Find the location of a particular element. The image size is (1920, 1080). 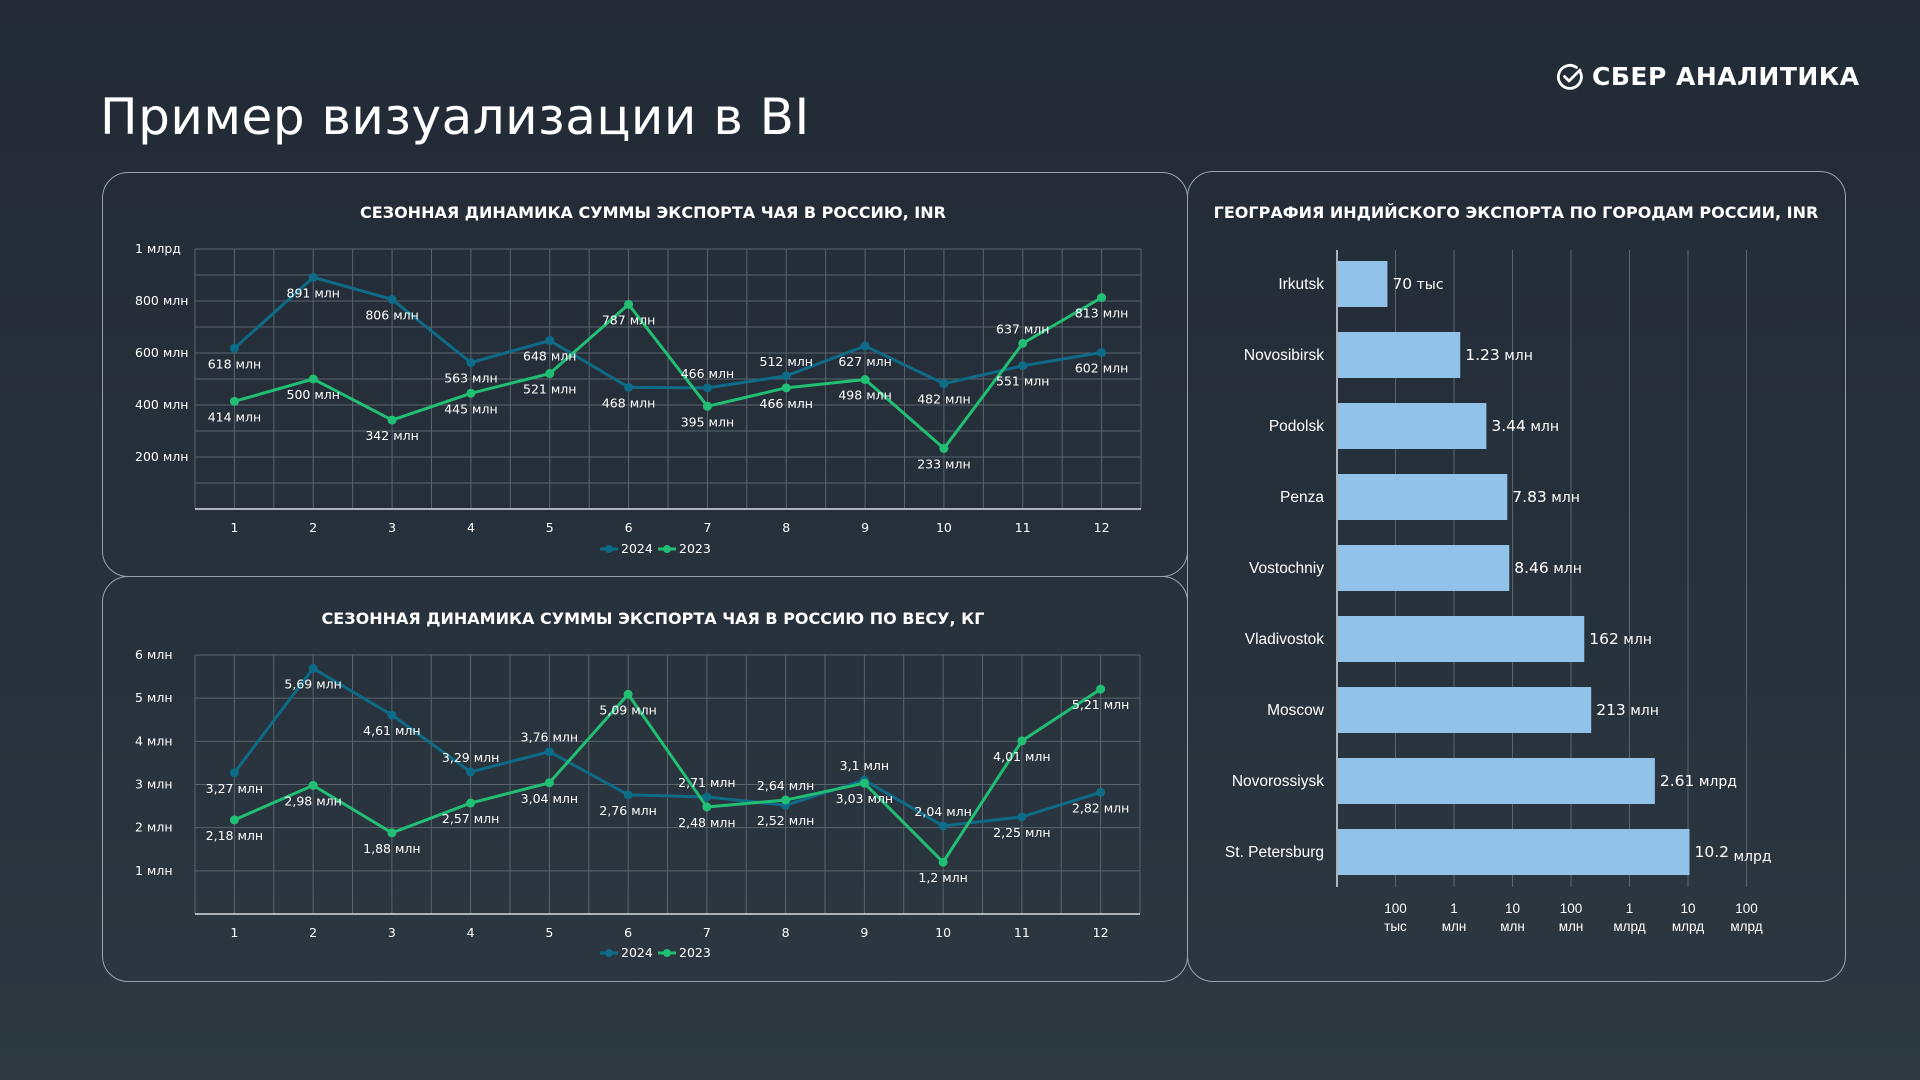

bar-value-number: 70 is located at coordinates (1402, 284).